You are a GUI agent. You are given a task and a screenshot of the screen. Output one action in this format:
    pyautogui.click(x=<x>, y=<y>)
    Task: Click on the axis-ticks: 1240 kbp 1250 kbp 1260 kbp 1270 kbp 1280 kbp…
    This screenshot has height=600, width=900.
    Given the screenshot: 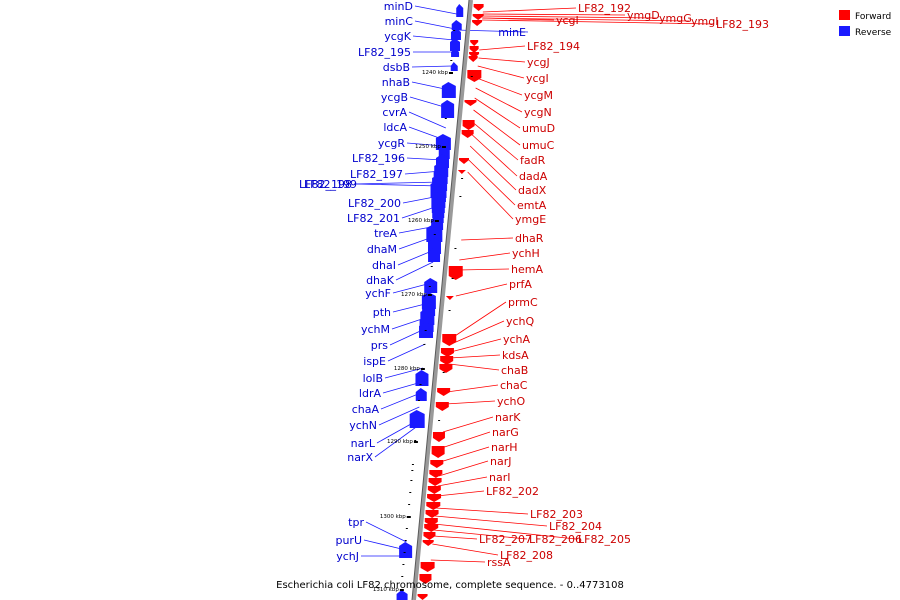 What is the action you would take?
    pyautogui.click(x=413, y=331)
    